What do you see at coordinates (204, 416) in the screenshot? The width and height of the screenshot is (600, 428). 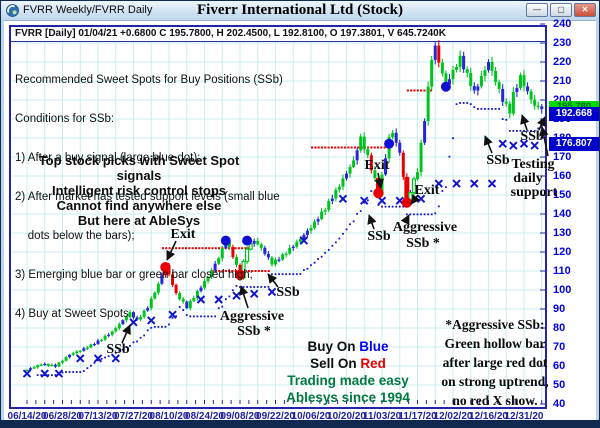 I see `date-tick-label: 08/24/20` at bounding box center [204, 416].